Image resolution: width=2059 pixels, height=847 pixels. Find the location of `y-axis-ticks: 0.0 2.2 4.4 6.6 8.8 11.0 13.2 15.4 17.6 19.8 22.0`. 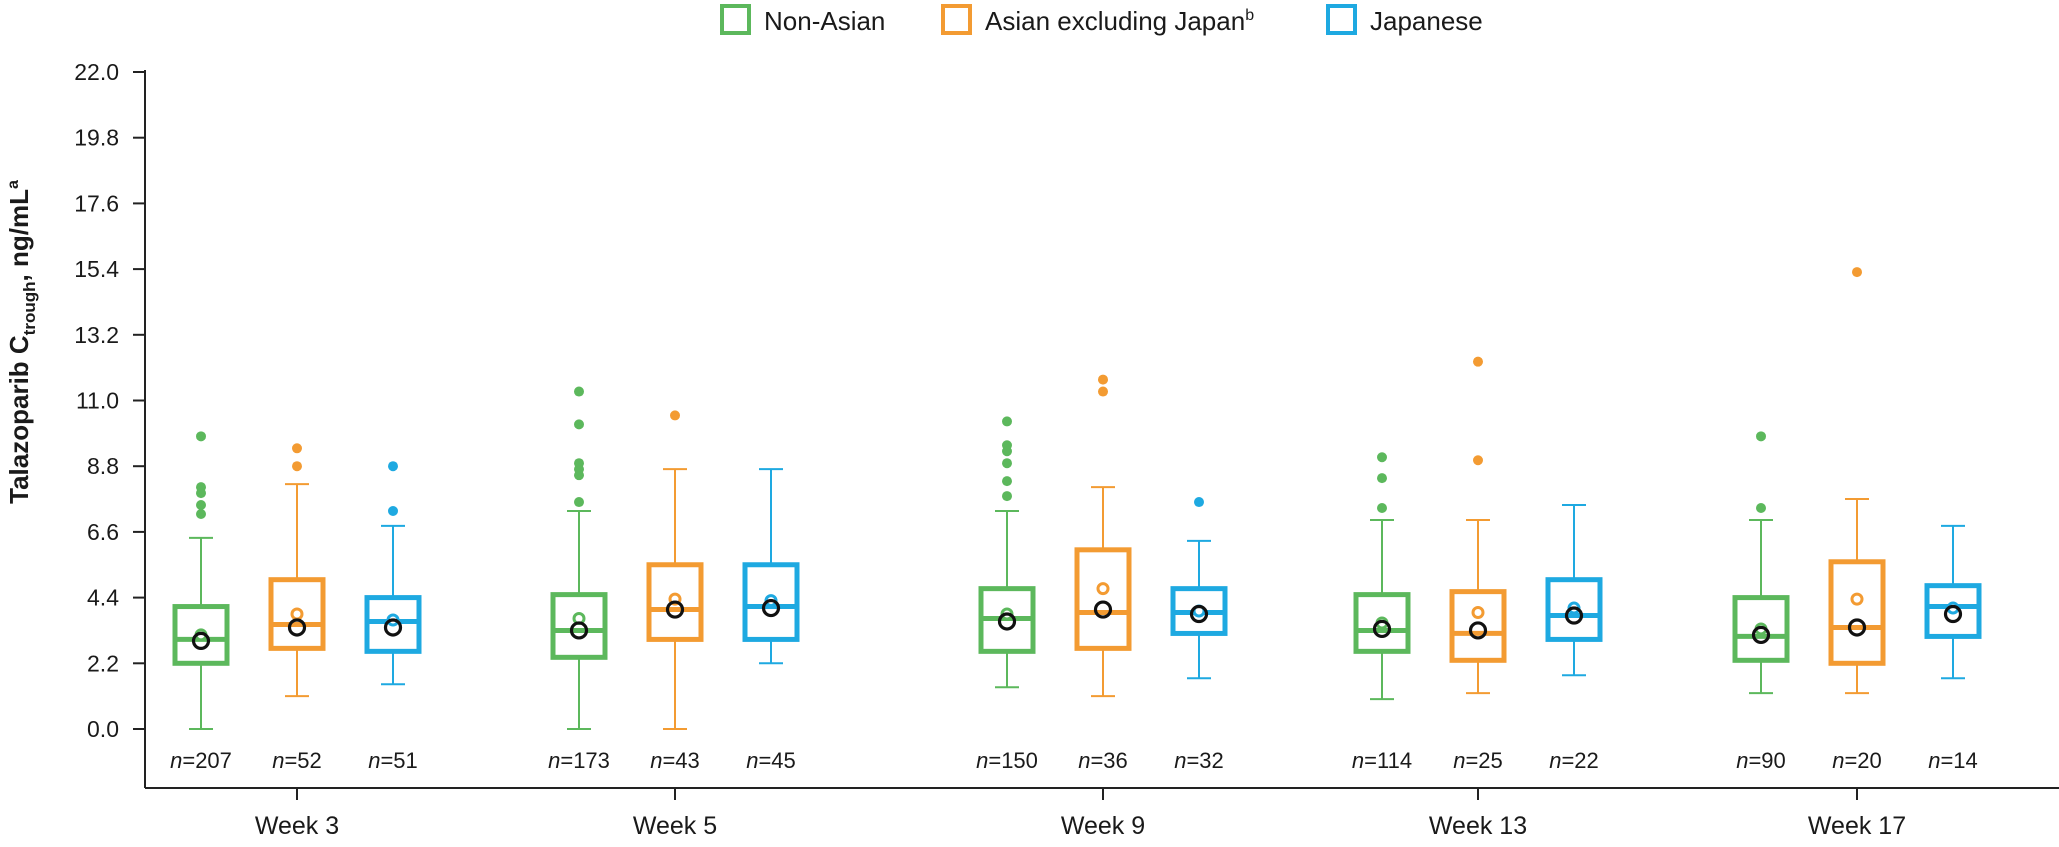

y-axis-ticks: 0.0 2.2 4.4 6.6 8.8 11.0 13.2 15.4 17.6 19.8 22.0 is located at coordinates (109, 400).